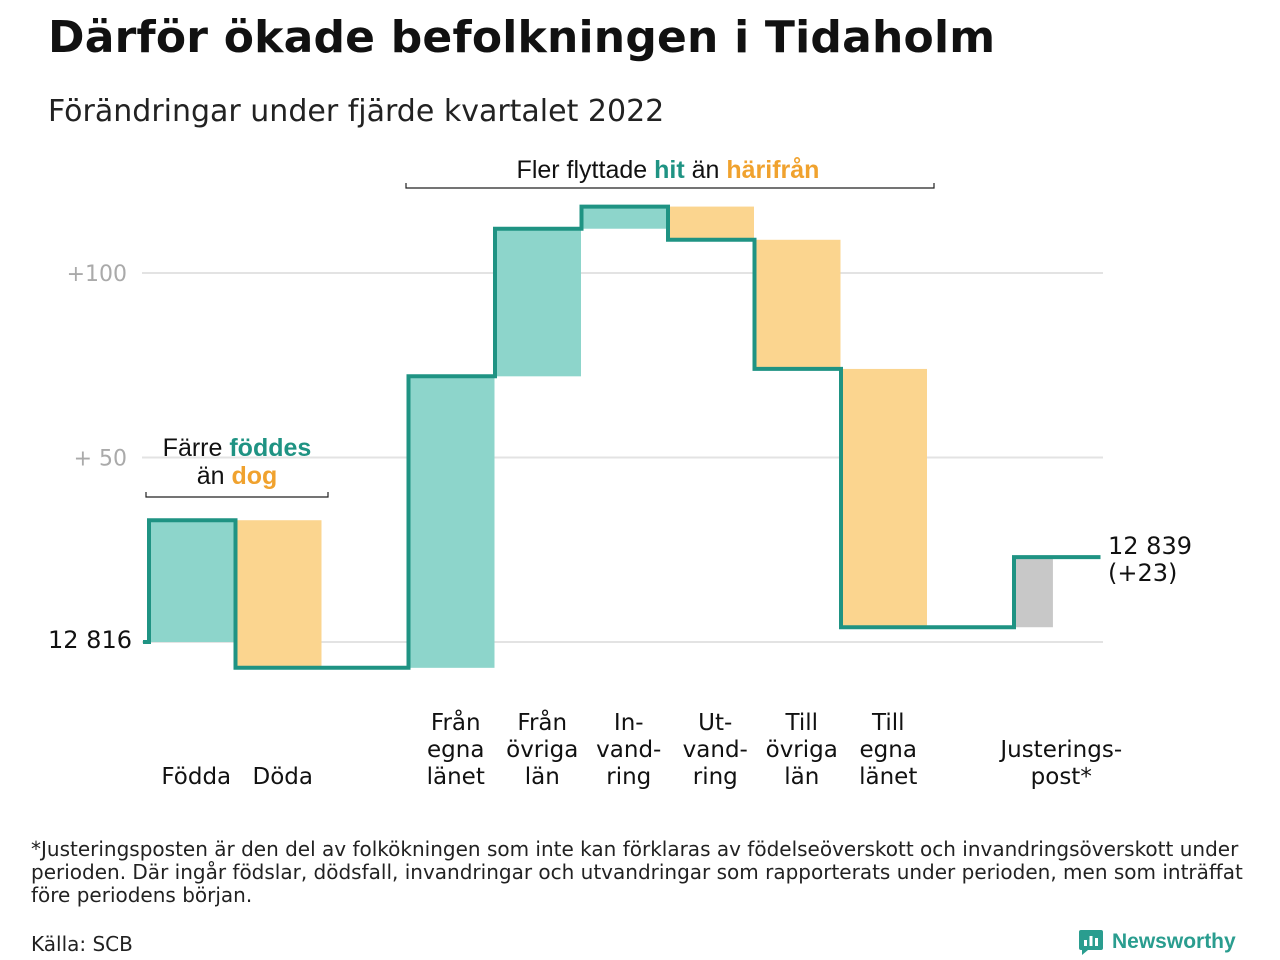 This screenshot has height=960, width=1280. What do you see at coordinates (772, 170) in the screenshot?
I see `annotation-migration-harifran: härifrån` at bounding box center [772, 170].